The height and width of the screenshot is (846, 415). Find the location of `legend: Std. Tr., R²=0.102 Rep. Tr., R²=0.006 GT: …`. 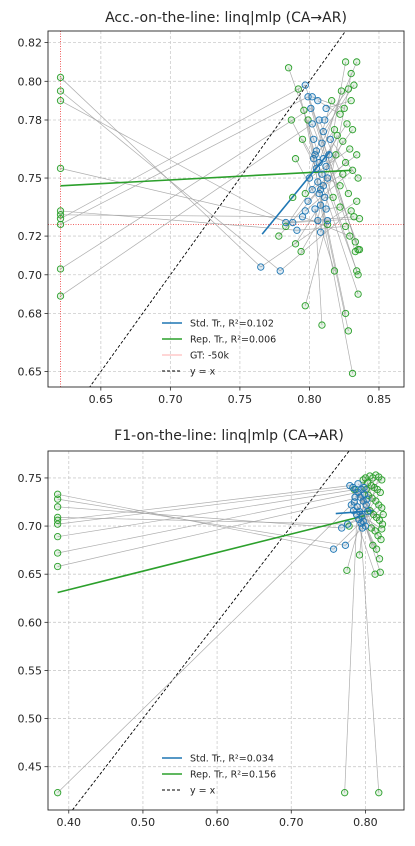

legend: Std. Tr., R²=0.102 Rep. Tr., R²=0.006 GT: … is located at coordinates (219, 348).